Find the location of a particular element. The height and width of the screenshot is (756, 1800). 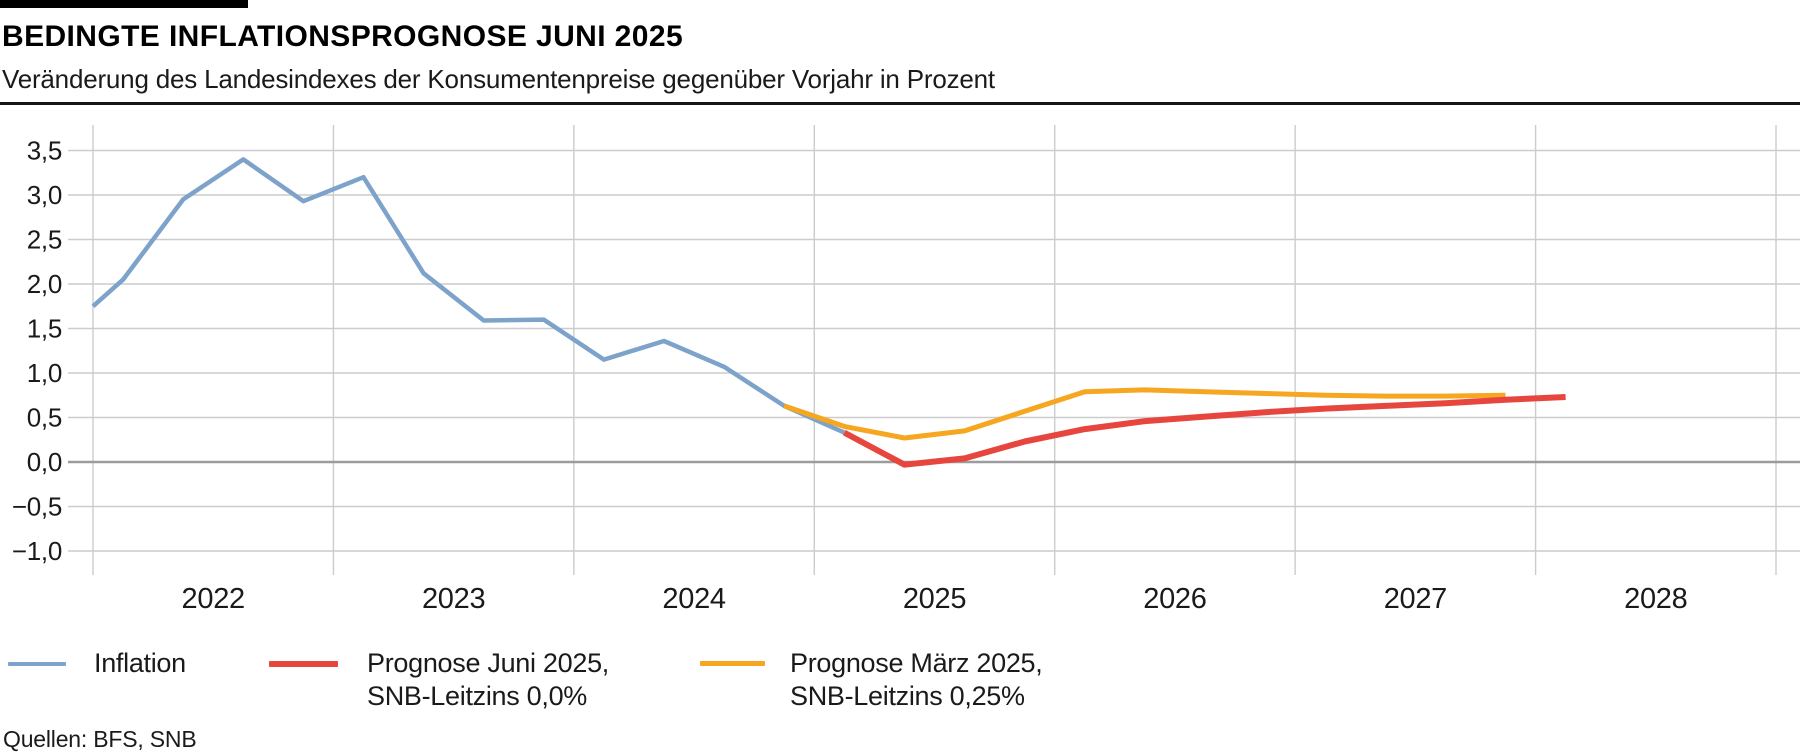

chart-title: BEDINGTE INFLATIONSPROGNOSE JUNI 2025 is located at coordinates (343, 36).